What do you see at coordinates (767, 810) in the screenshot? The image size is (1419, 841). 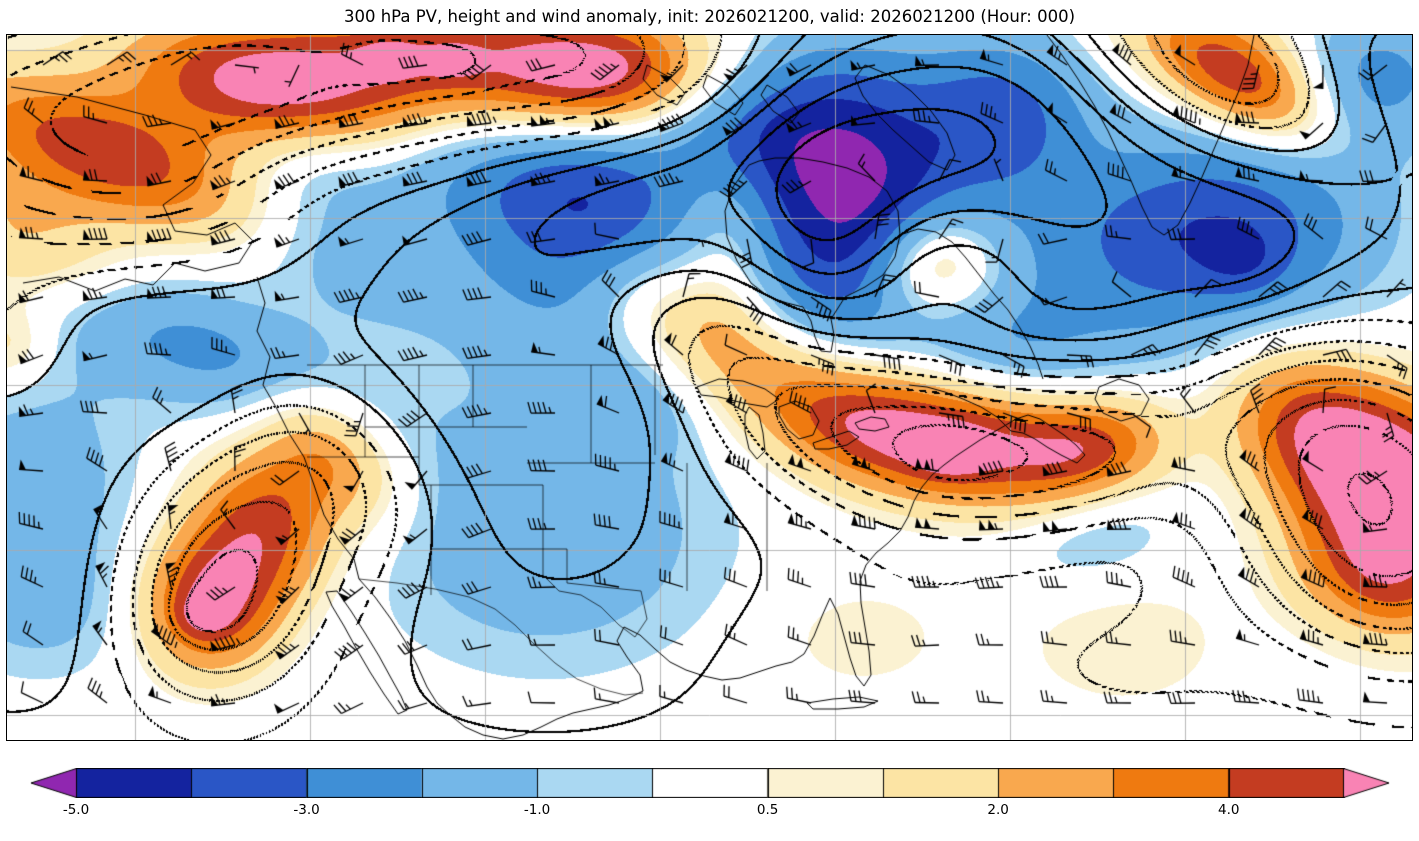 I see `colorbar-tick-label: 0.5` at bounding box center [767, 810].